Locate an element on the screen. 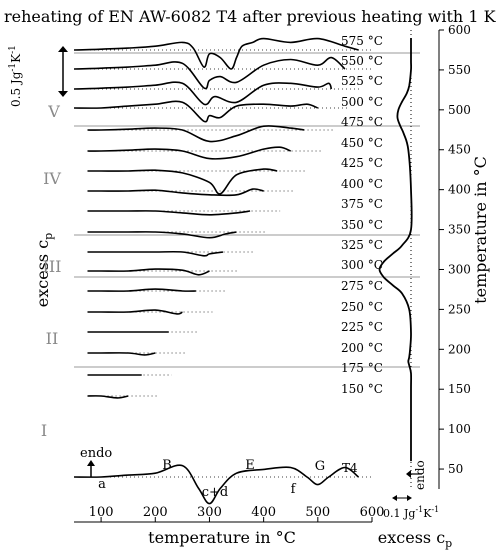 The width and height of the screenshot is (496, 550). main-x-tick-label: 600 is located at coordinates (372, 512).